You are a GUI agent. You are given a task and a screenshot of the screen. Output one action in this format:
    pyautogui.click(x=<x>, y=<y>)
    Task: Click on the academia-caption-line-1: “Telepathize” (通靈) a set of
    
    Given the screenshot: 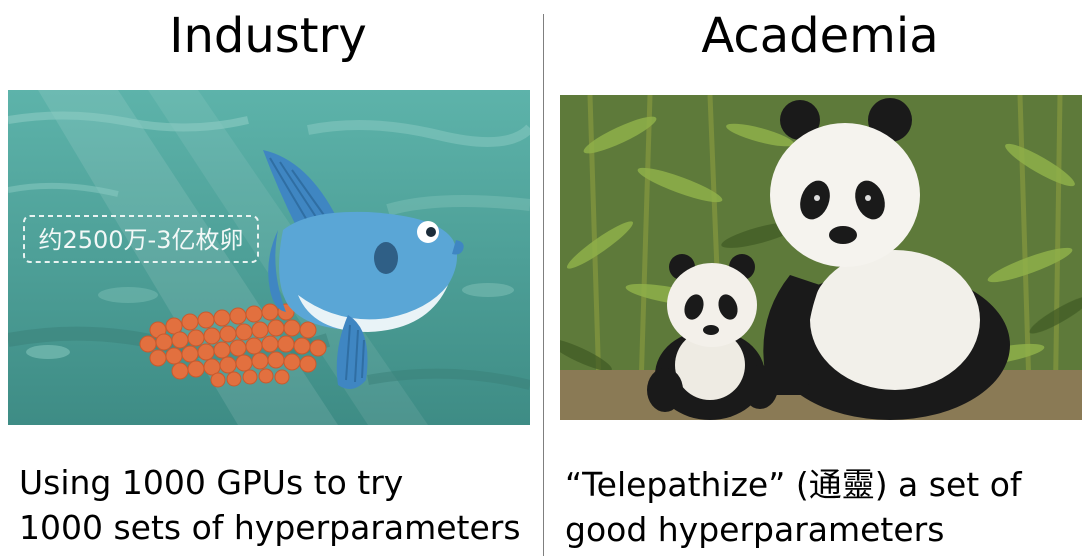 What is the action you would take?
    pyautogui.click(x=793, y=484)
    